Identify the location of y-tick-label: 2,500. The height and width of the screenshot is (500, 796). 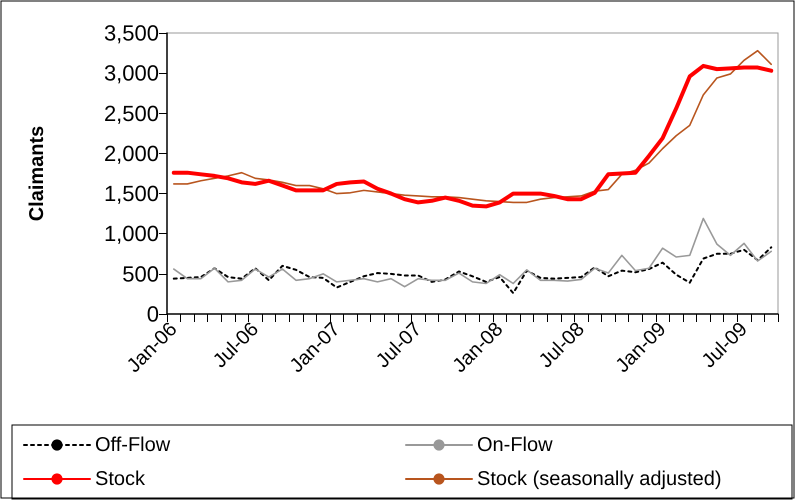
(131, 113).